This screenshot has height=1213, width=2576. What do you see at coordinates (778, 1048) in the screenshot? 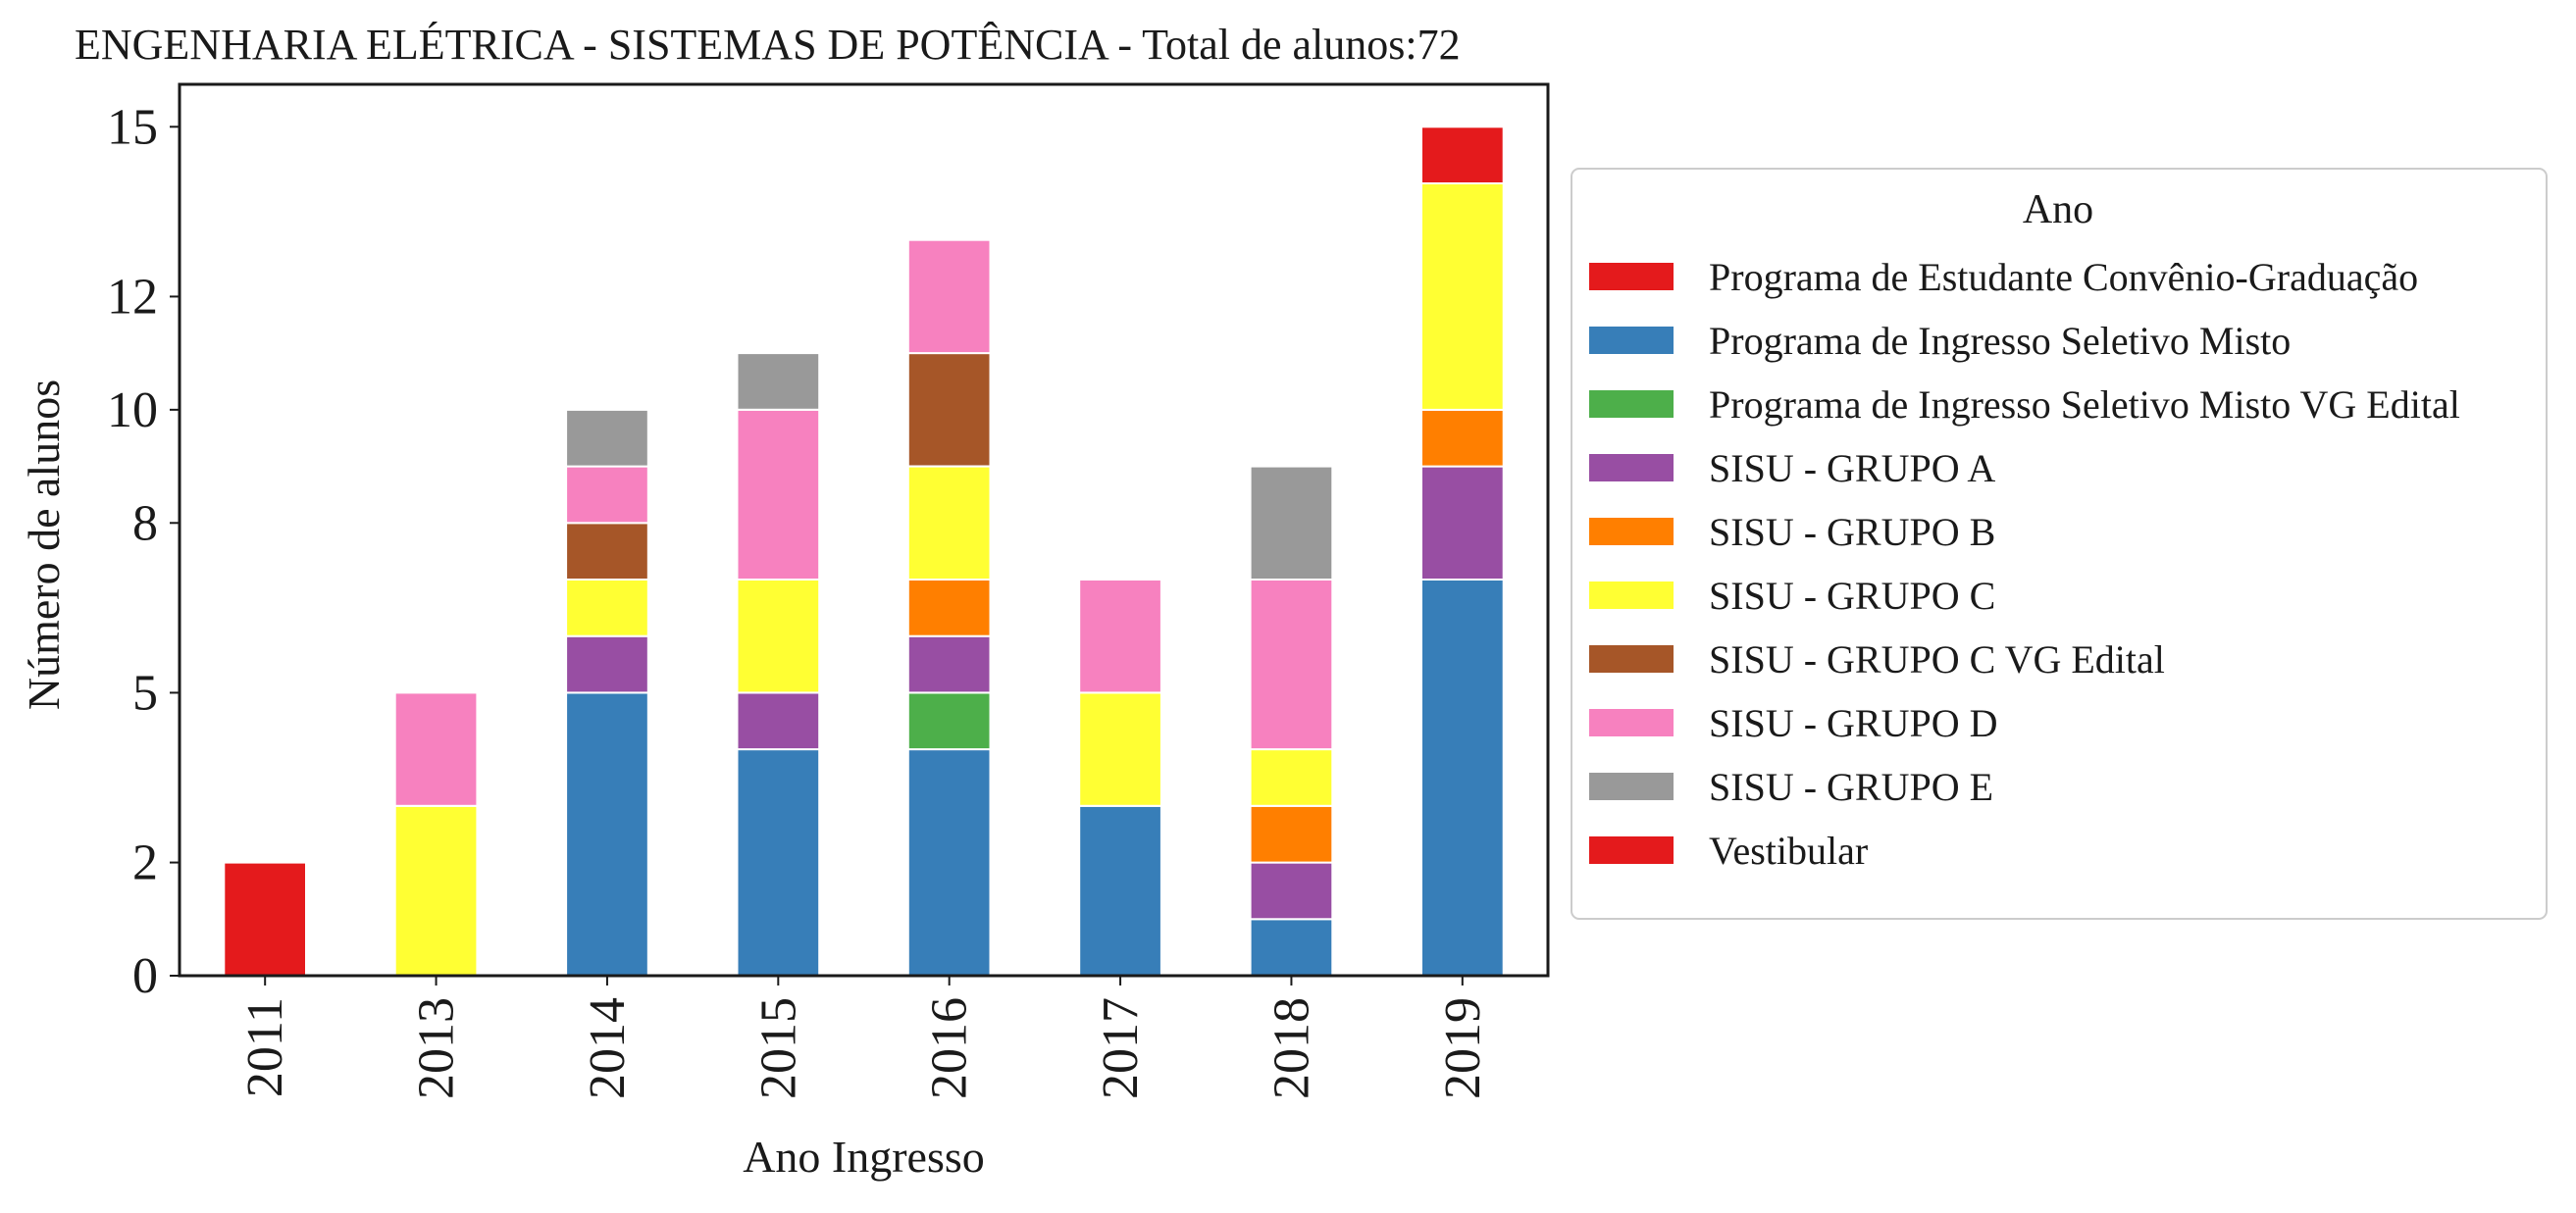
I see `x-tick-label: 2015` at bounding box center [778, 1048].